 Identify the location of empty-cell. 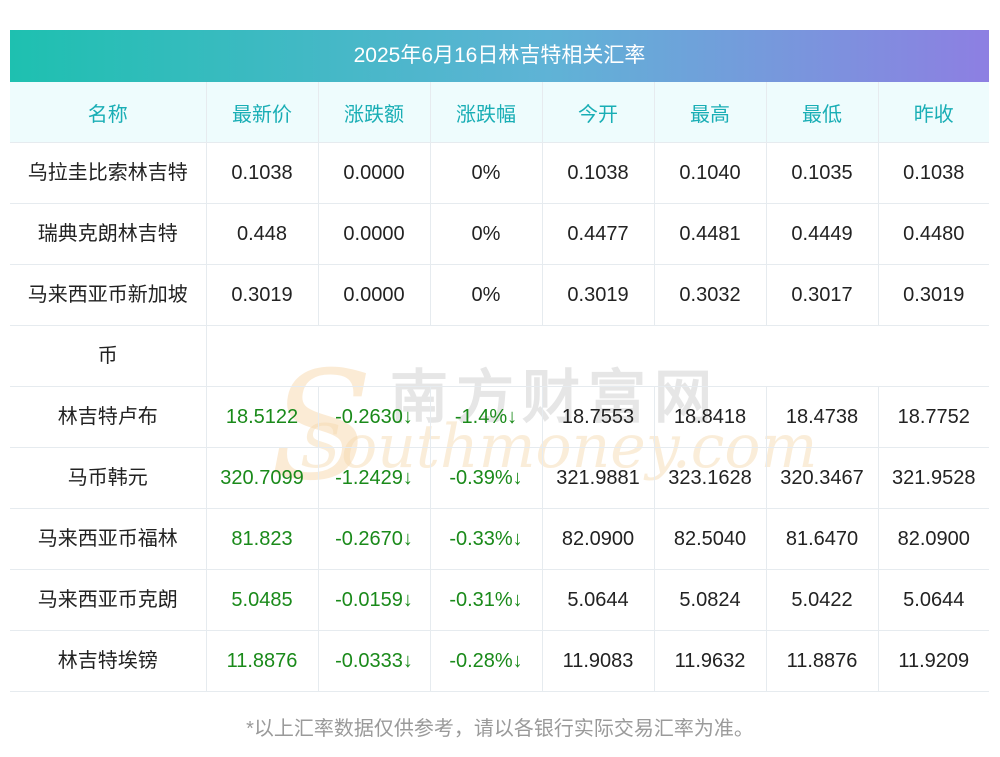
(597, 356).